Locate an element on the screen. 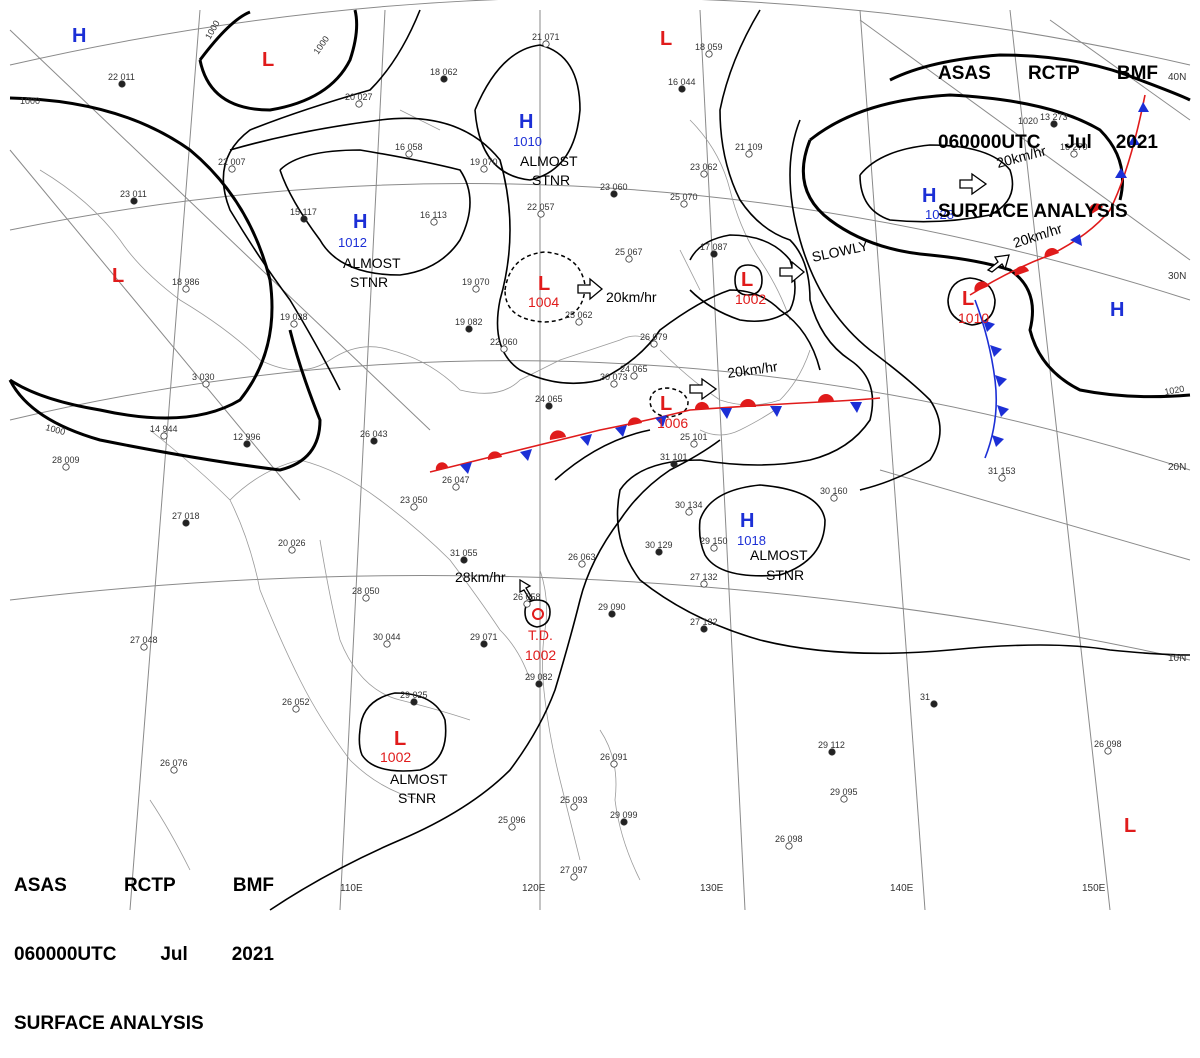  station-label: 26 052 is located at coordinates (296, 702).